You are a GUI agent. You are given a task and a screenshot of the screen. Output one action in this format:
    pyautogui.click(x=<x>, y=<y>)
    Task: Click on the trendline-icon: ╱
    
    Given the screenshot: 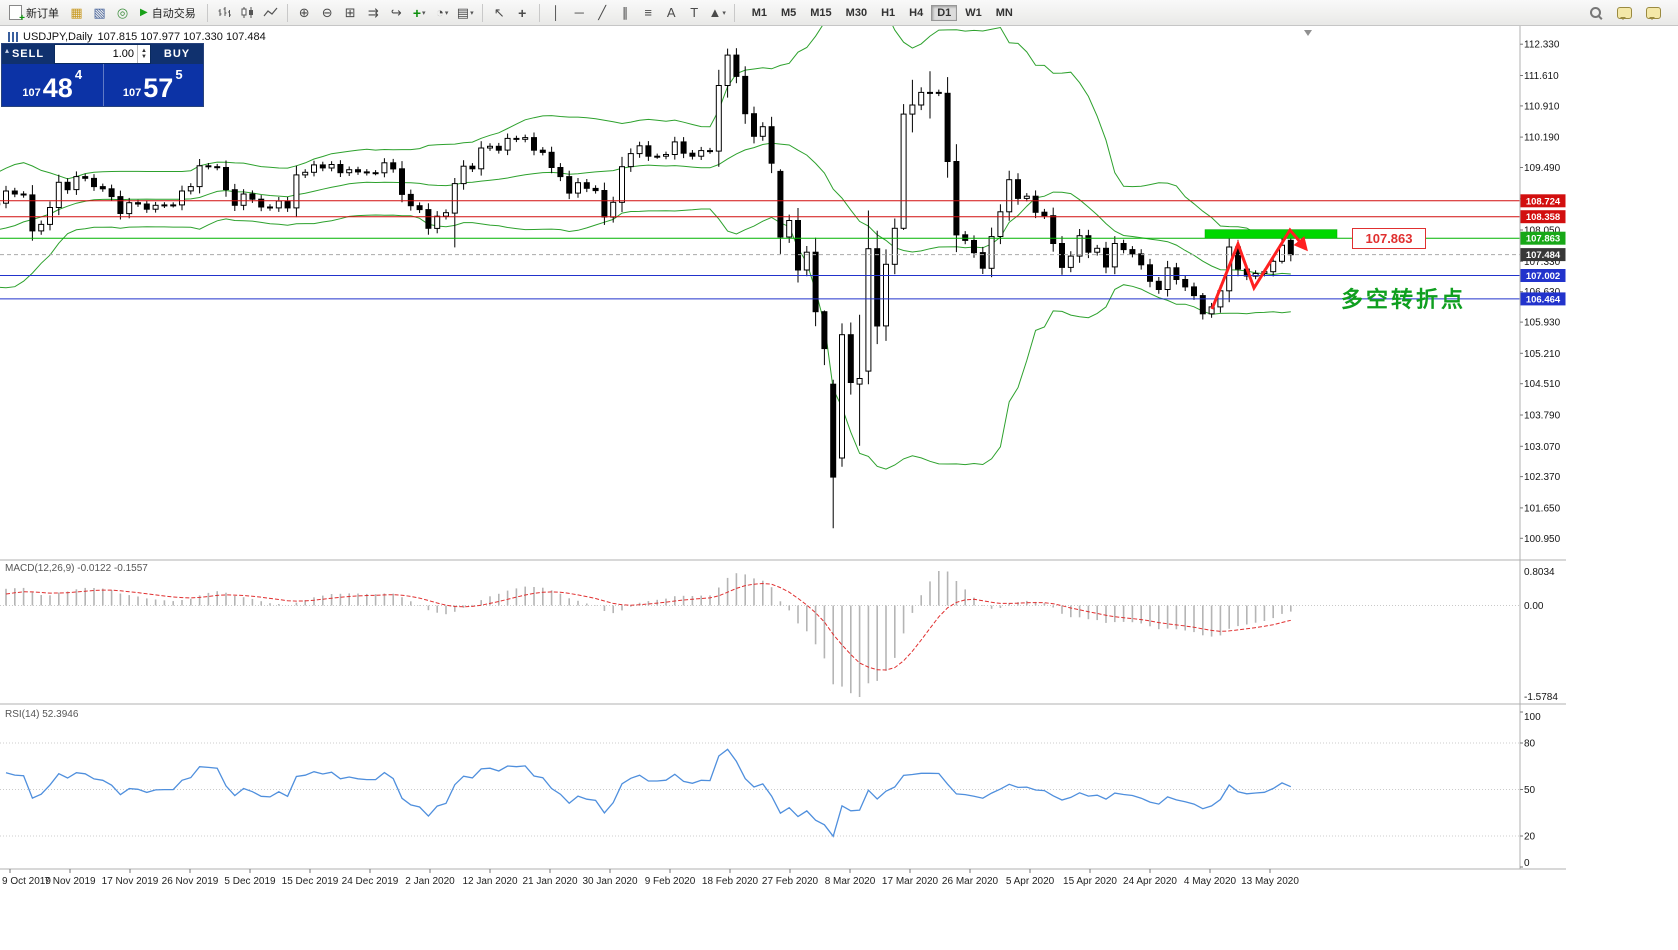 What is the action you would take?
    pyautogui.click(x=602, y=12)
    